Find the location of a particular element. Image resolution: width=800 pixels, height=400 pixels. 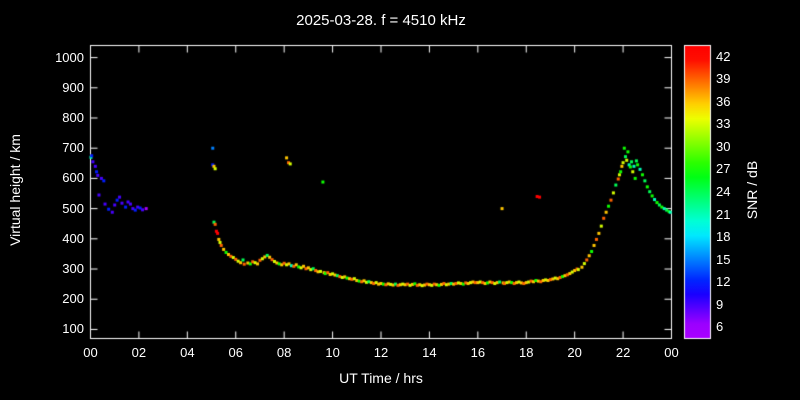

colorbar-tick-label: 39 is located at coordinates (723, 79).